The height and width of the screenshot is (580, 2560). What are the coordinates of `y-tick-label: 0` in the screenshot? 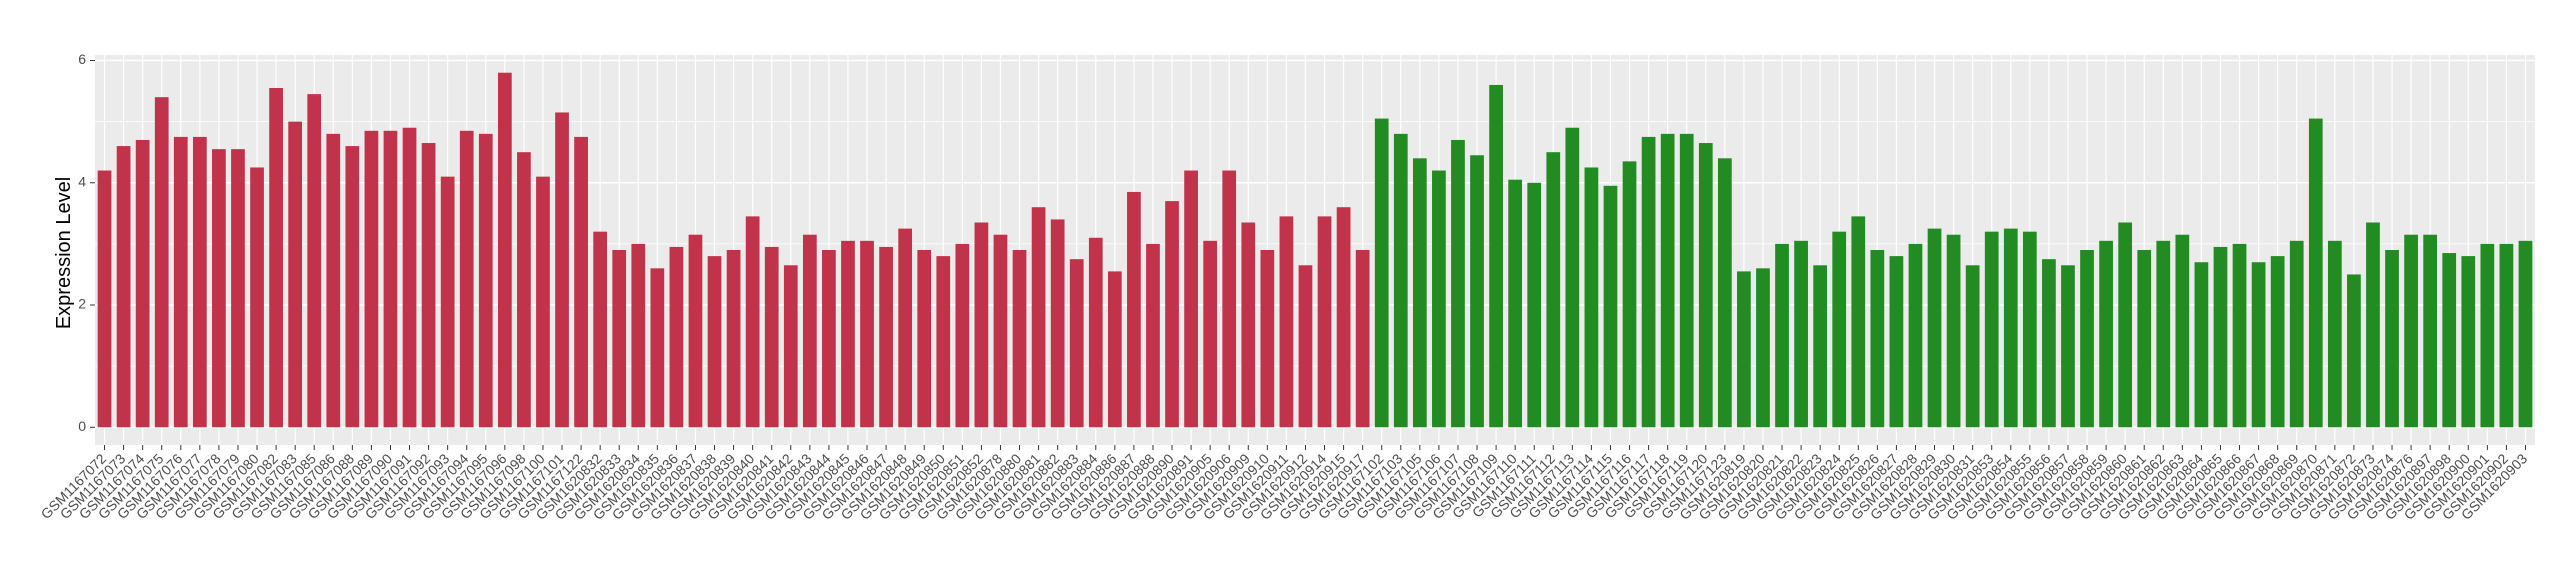 It's located at (82, 426).